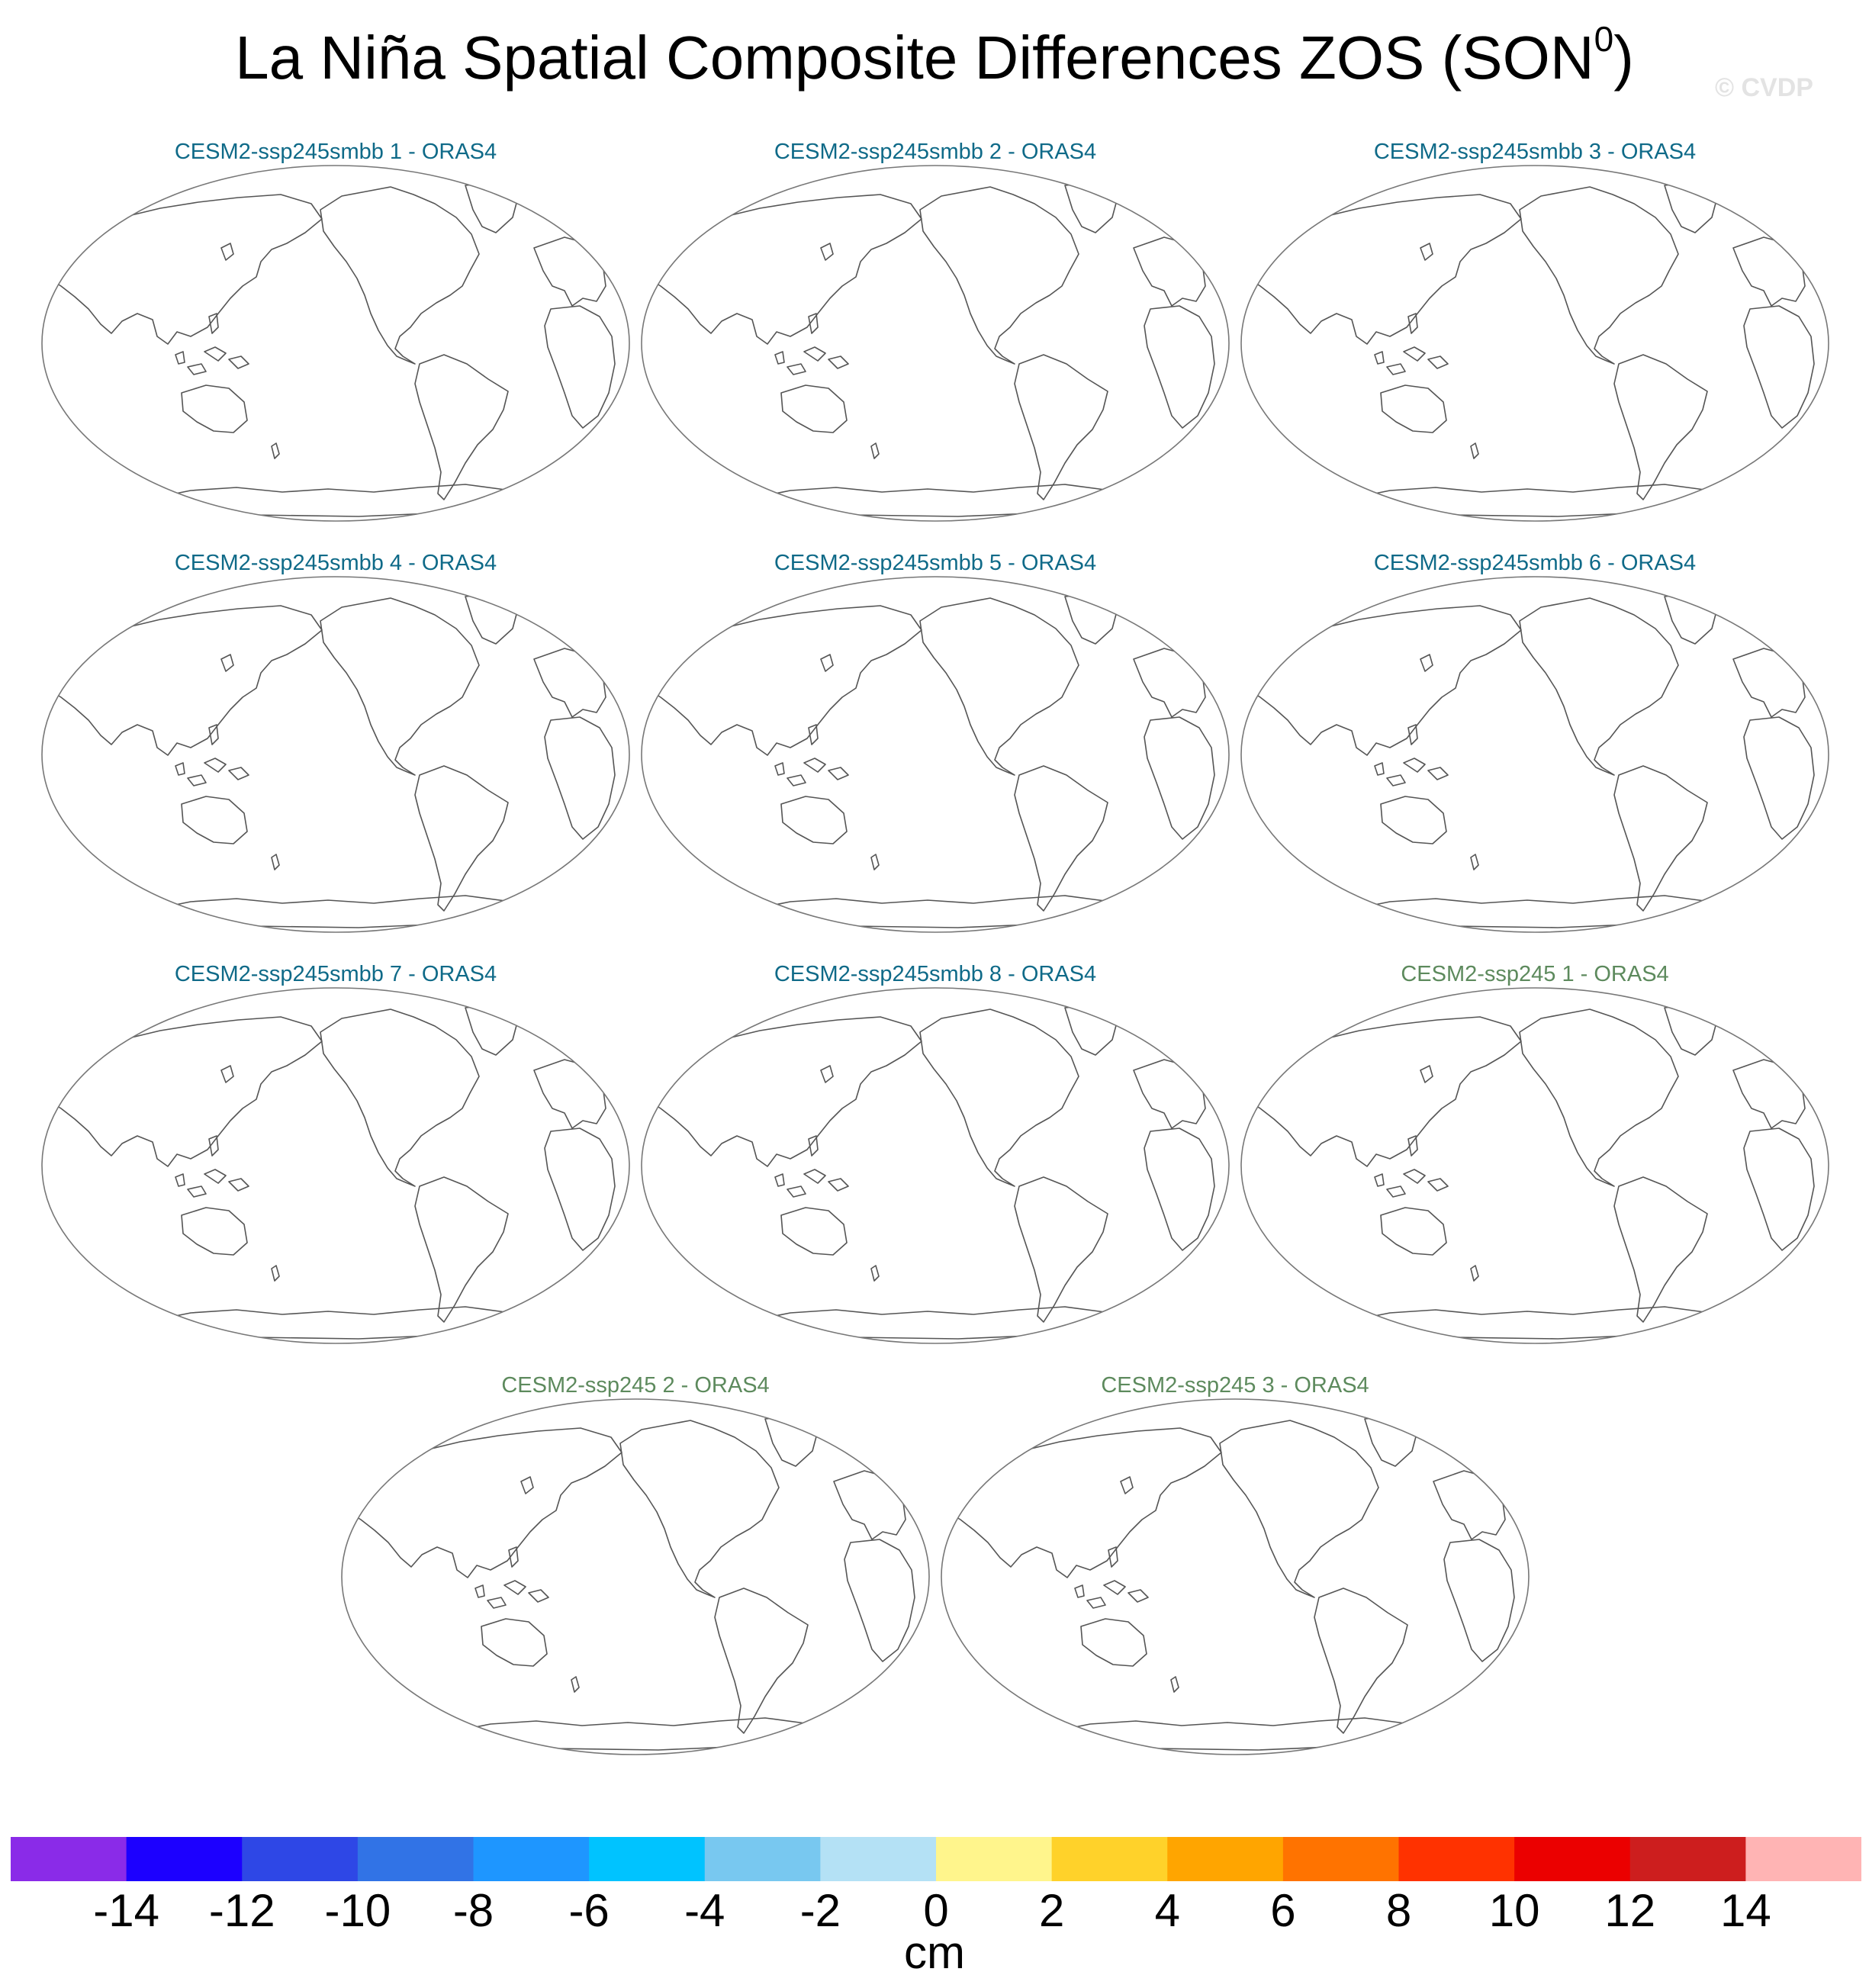 The image size is (1869, 1988). What do you see at coordinates (1051, 1911) in the screenshot?
I see `colorbar-tick-label: 2` at bounding box center [1051, 1911].